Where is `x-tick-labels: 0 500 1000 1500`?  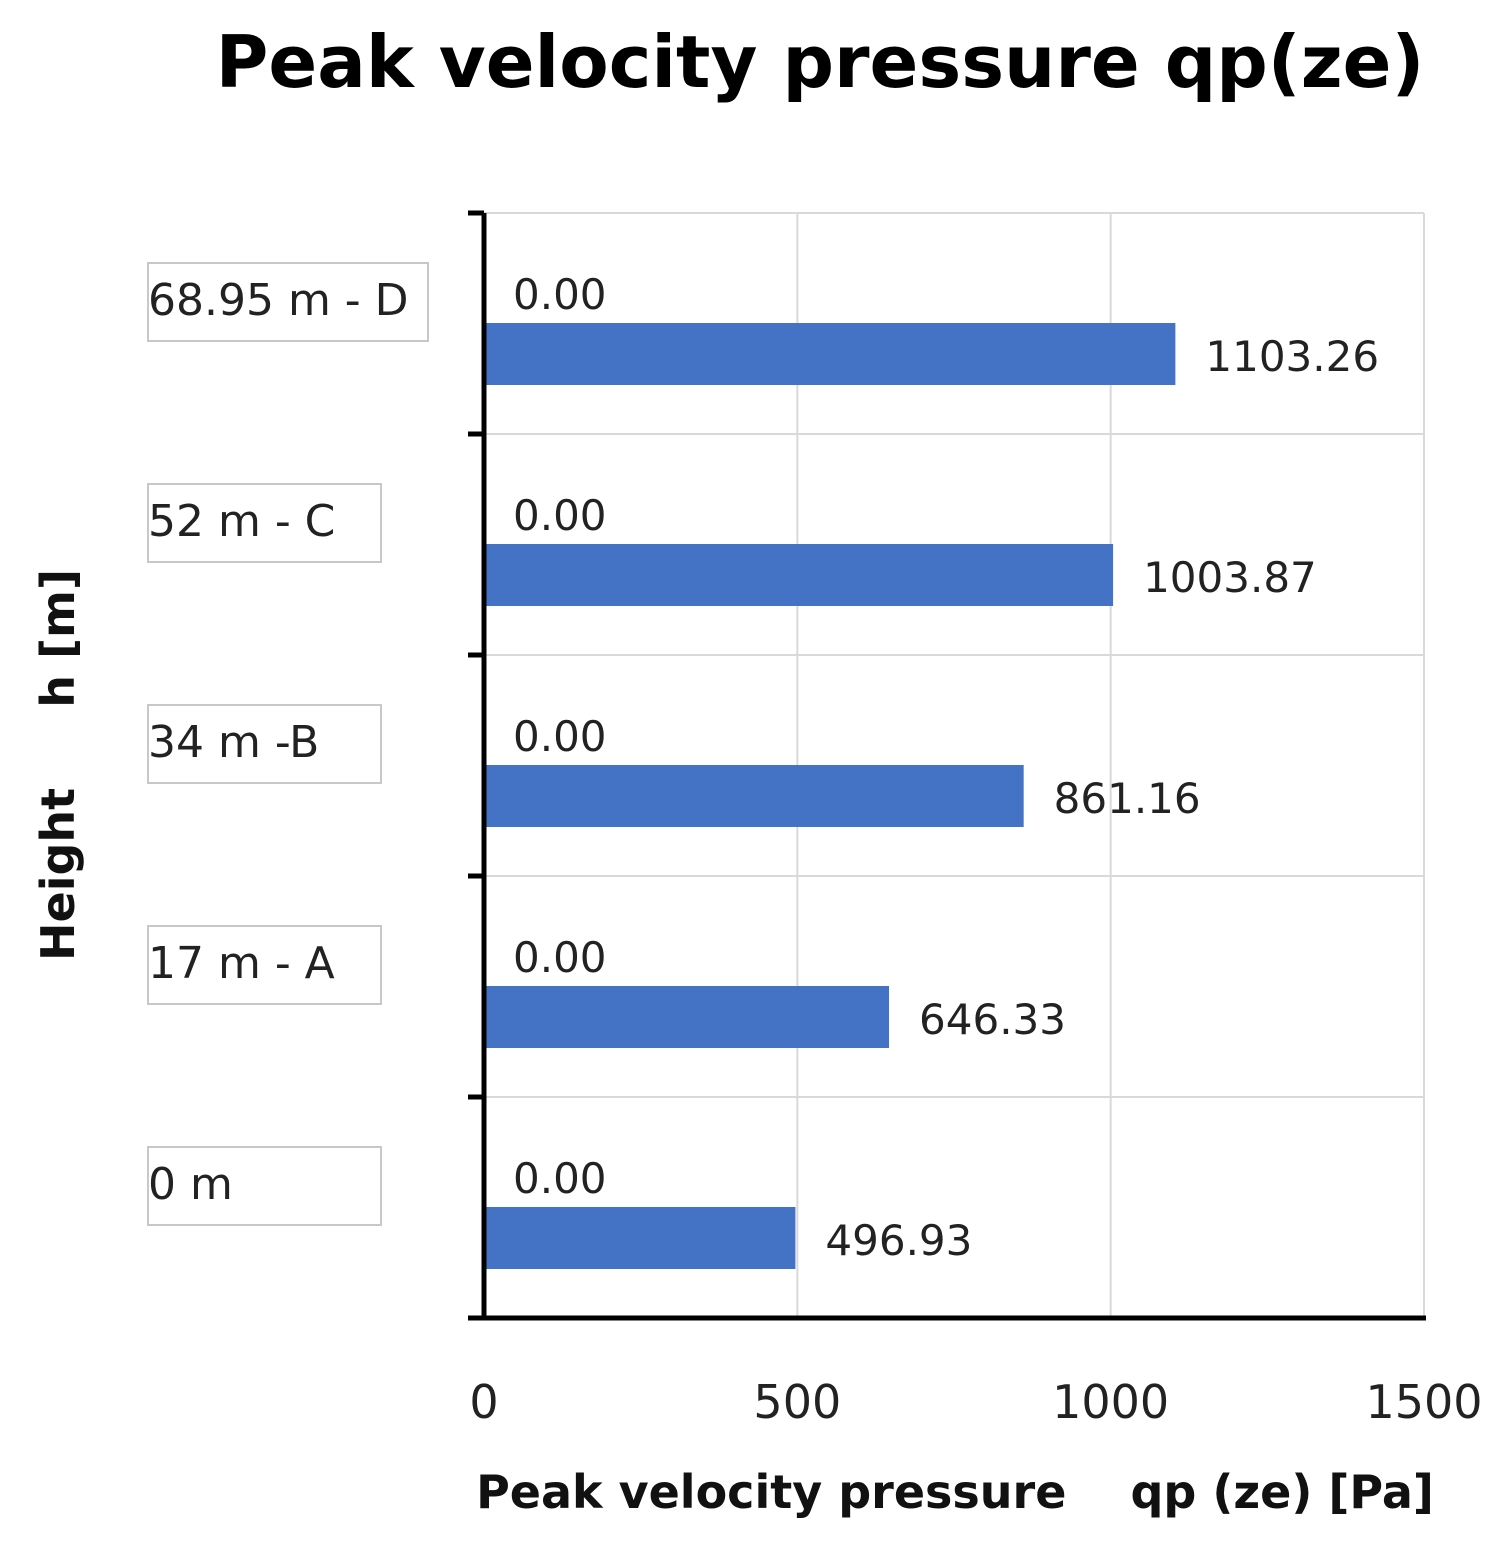 x-tick-labels: 0 500 1000 1500 is located at coordinates (975, 1402).